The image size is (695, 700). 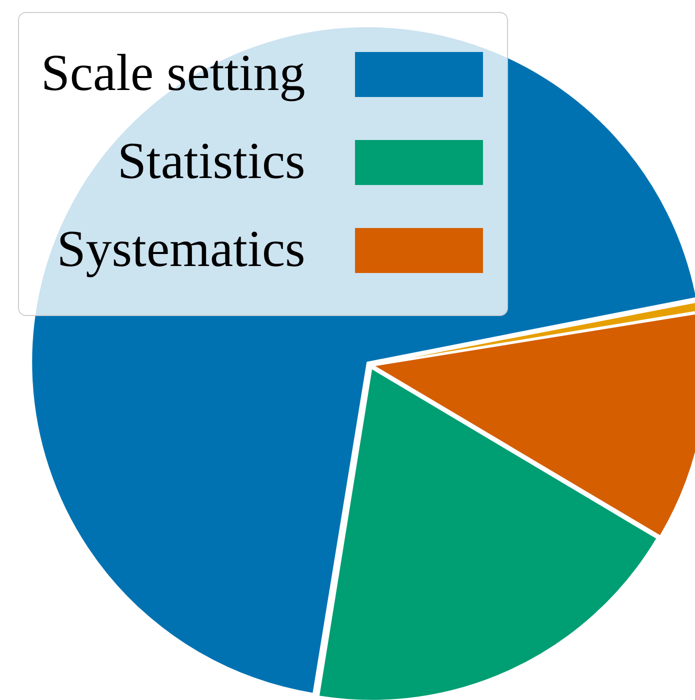 What do you see at coordinates (173, 74) in the screenshot?
I see `slice-label: Scale setting` at bounding box center [173, 74].